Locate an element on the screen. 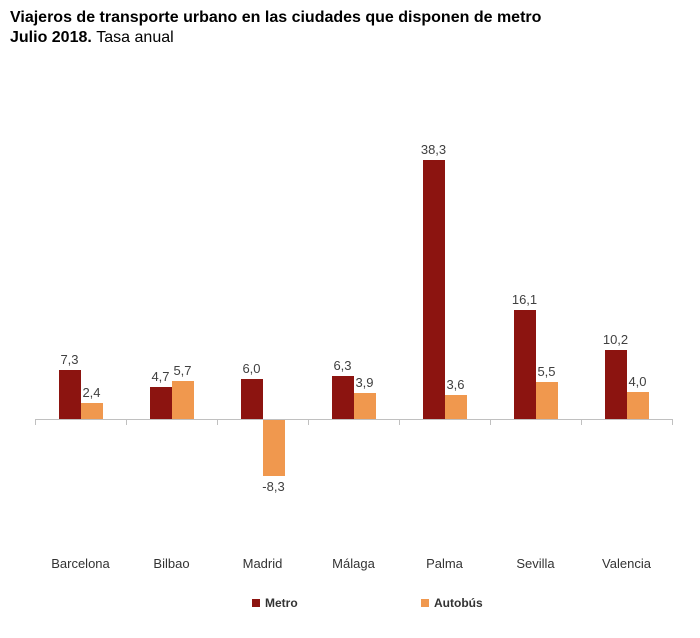 The width and height of the screenshot is (700, 638). value-label-metro-sevilla: 16,1 is located at coordinates (524, 300).